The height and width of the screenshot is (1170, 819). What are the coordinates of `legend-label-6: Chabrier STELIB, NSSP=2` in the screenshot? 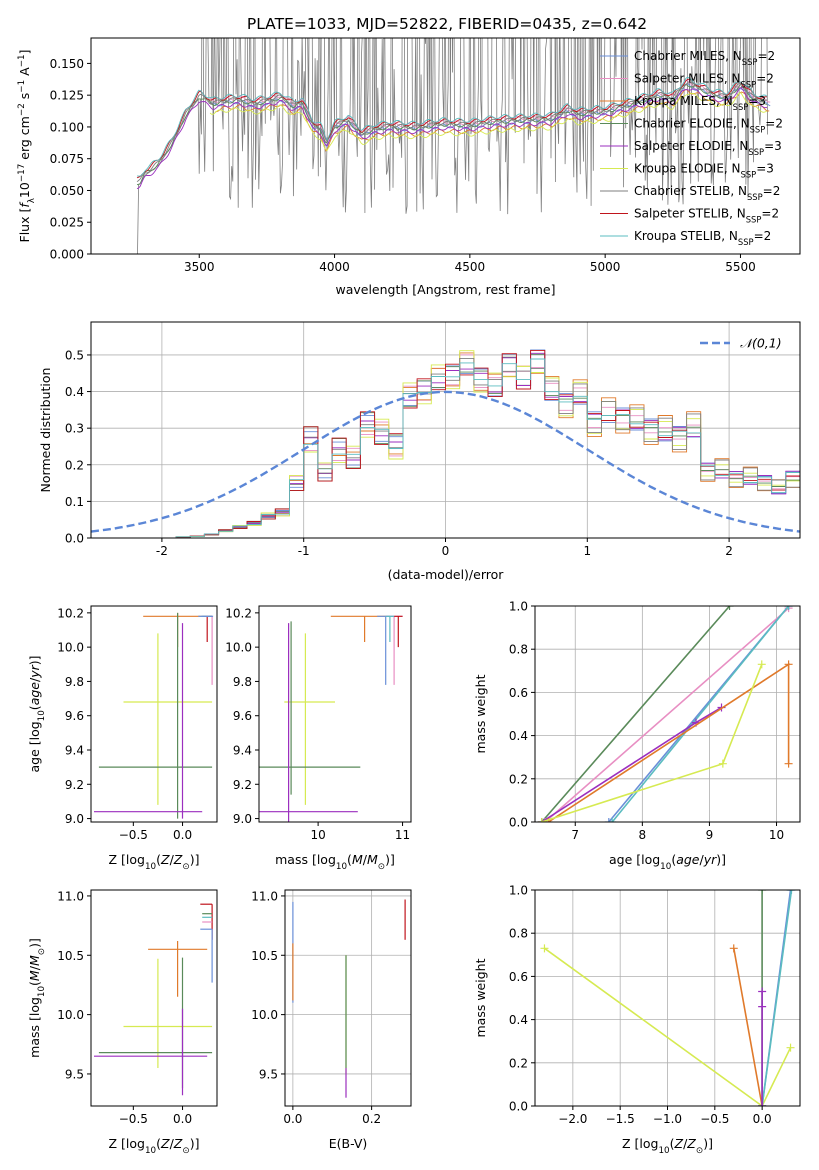 It's located at (707, 193).